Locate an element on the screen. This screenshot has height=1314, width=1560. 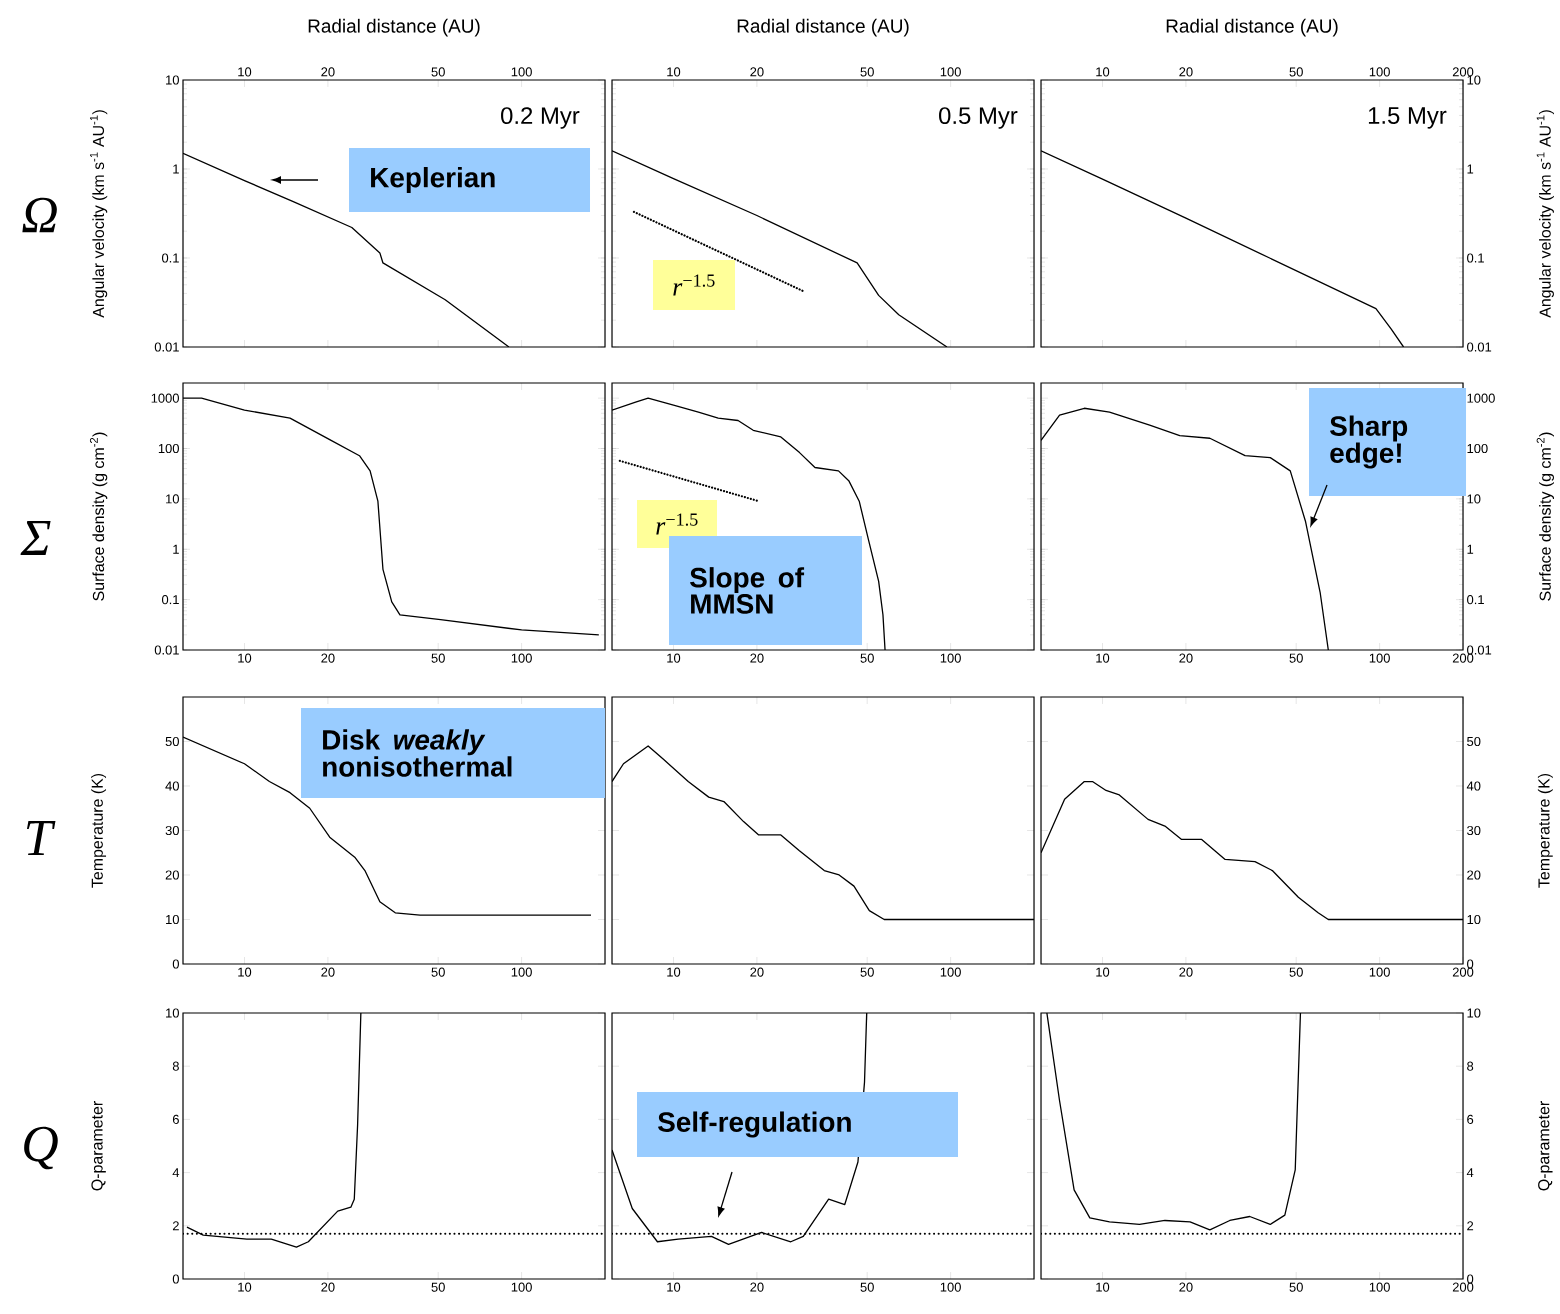
annotation: r$^{−1.5}$ is located at coordinates (694, 285).